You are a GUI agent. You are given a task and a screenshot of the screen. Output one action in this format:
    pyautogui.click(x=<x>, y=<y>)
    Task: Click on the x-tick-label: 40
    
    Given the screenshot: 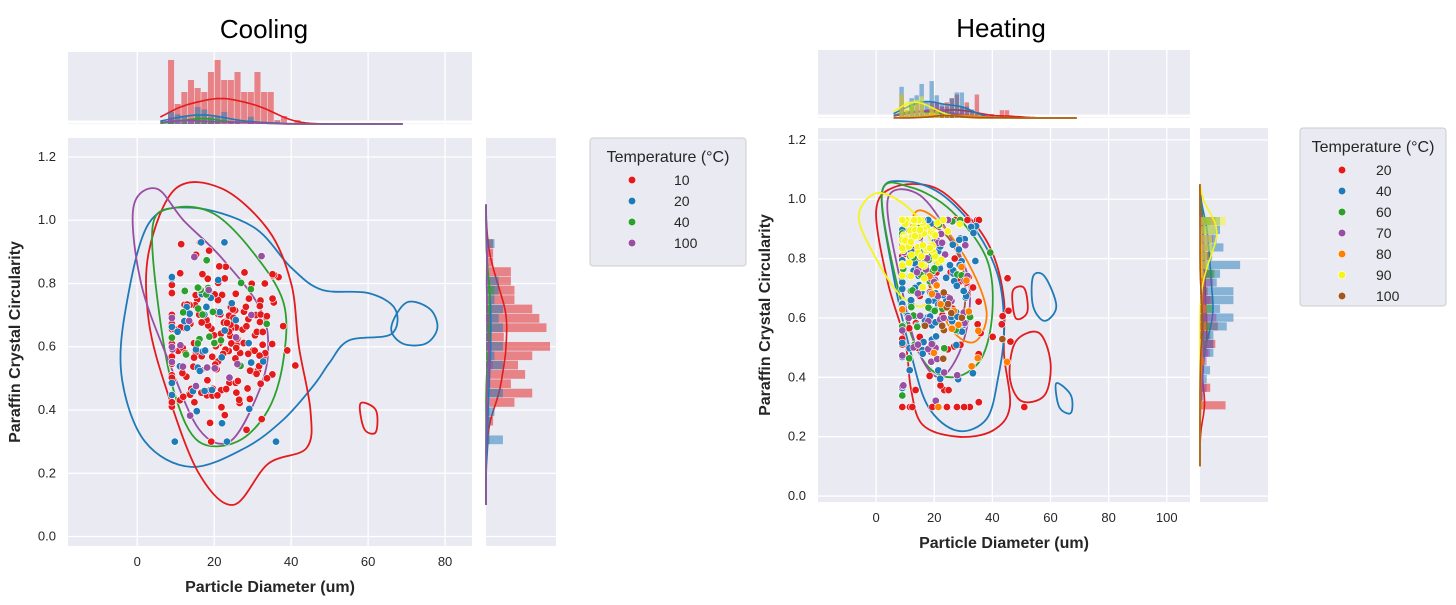 What is the action you would take?
    pyautogui.click(x=992, y=517)
    